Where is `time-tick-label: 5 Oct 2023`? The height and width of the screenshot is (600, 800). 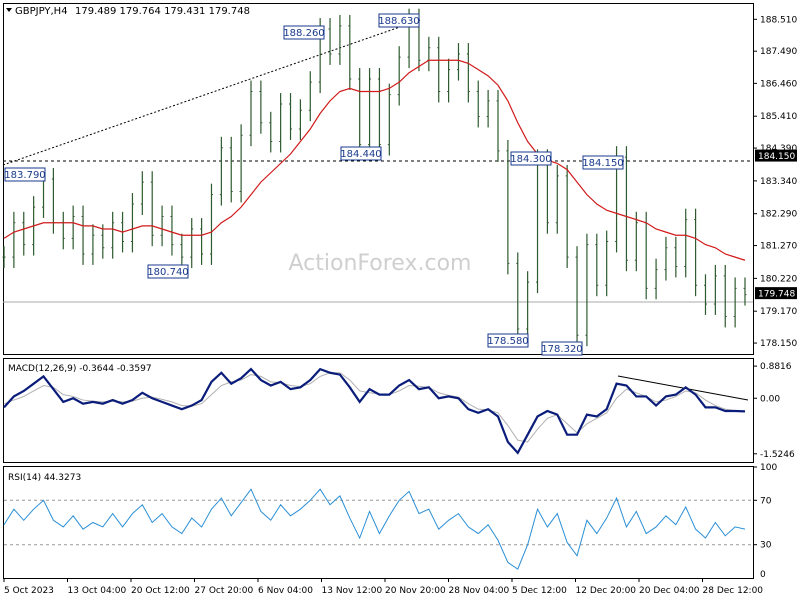 time-tick-label: 5 Oct 2023 is located at coordinates (29, 591).